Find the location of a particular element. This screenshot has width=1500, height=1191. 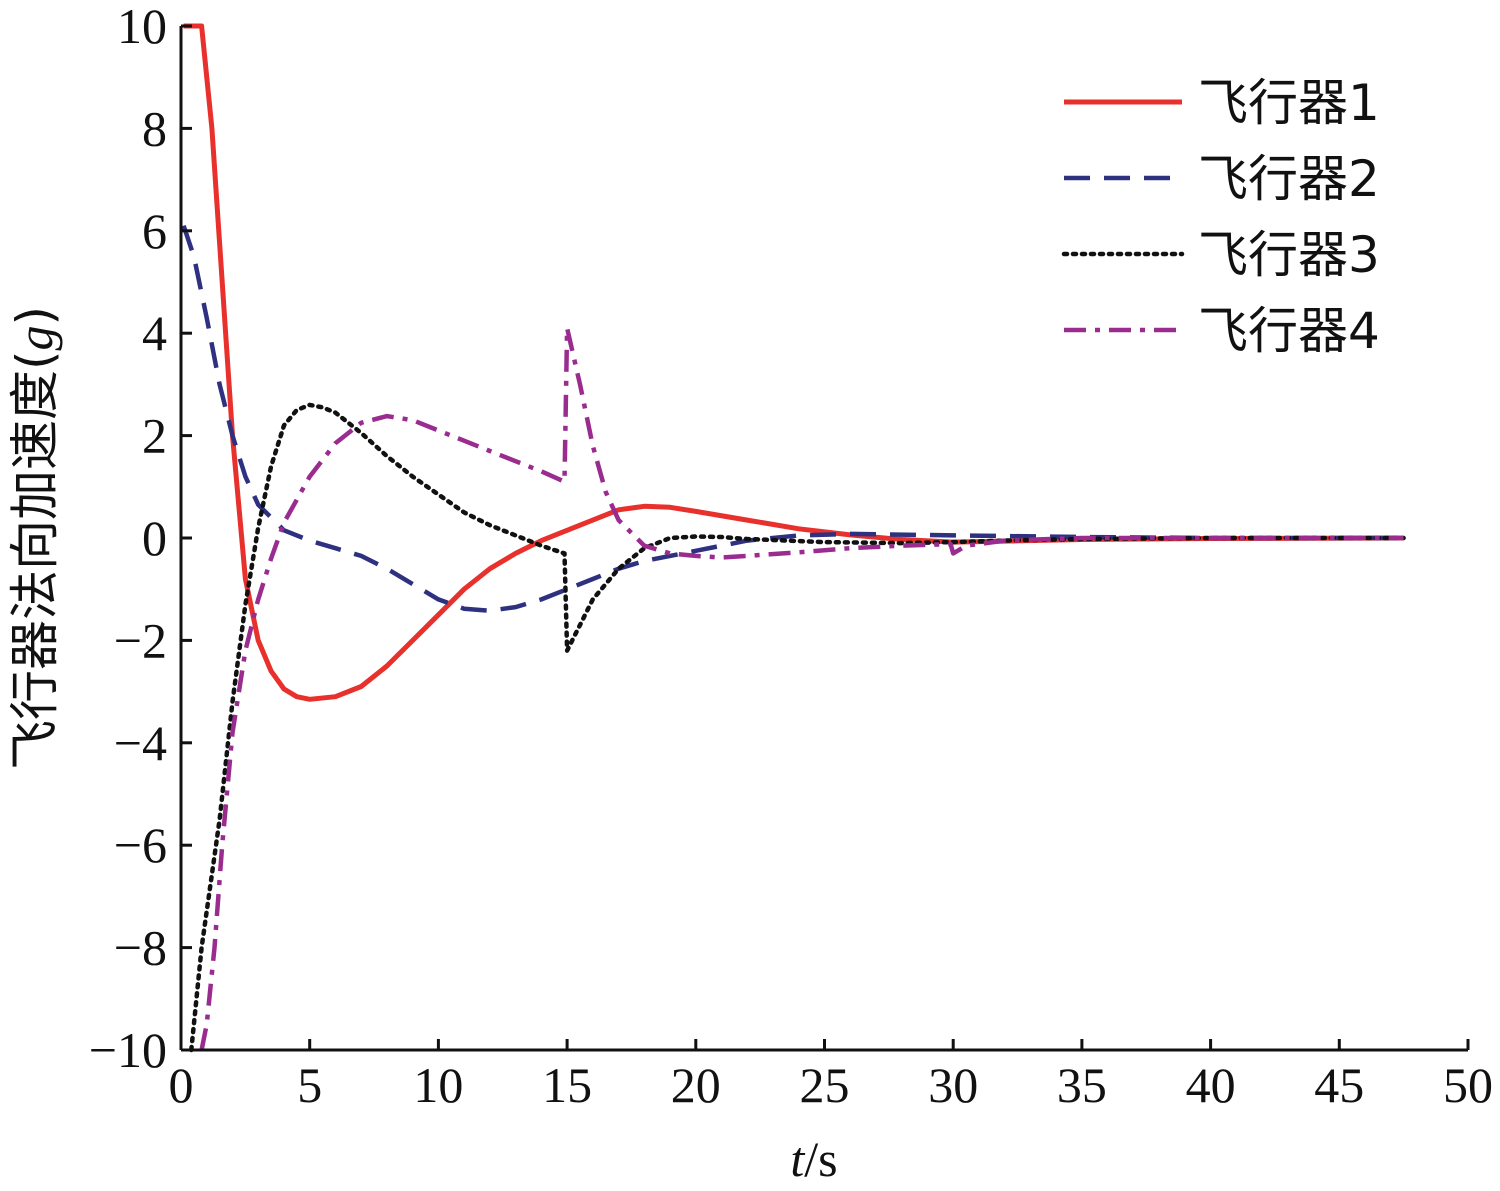

x-tick-label: 20 is located at coordinates (696, 1085).